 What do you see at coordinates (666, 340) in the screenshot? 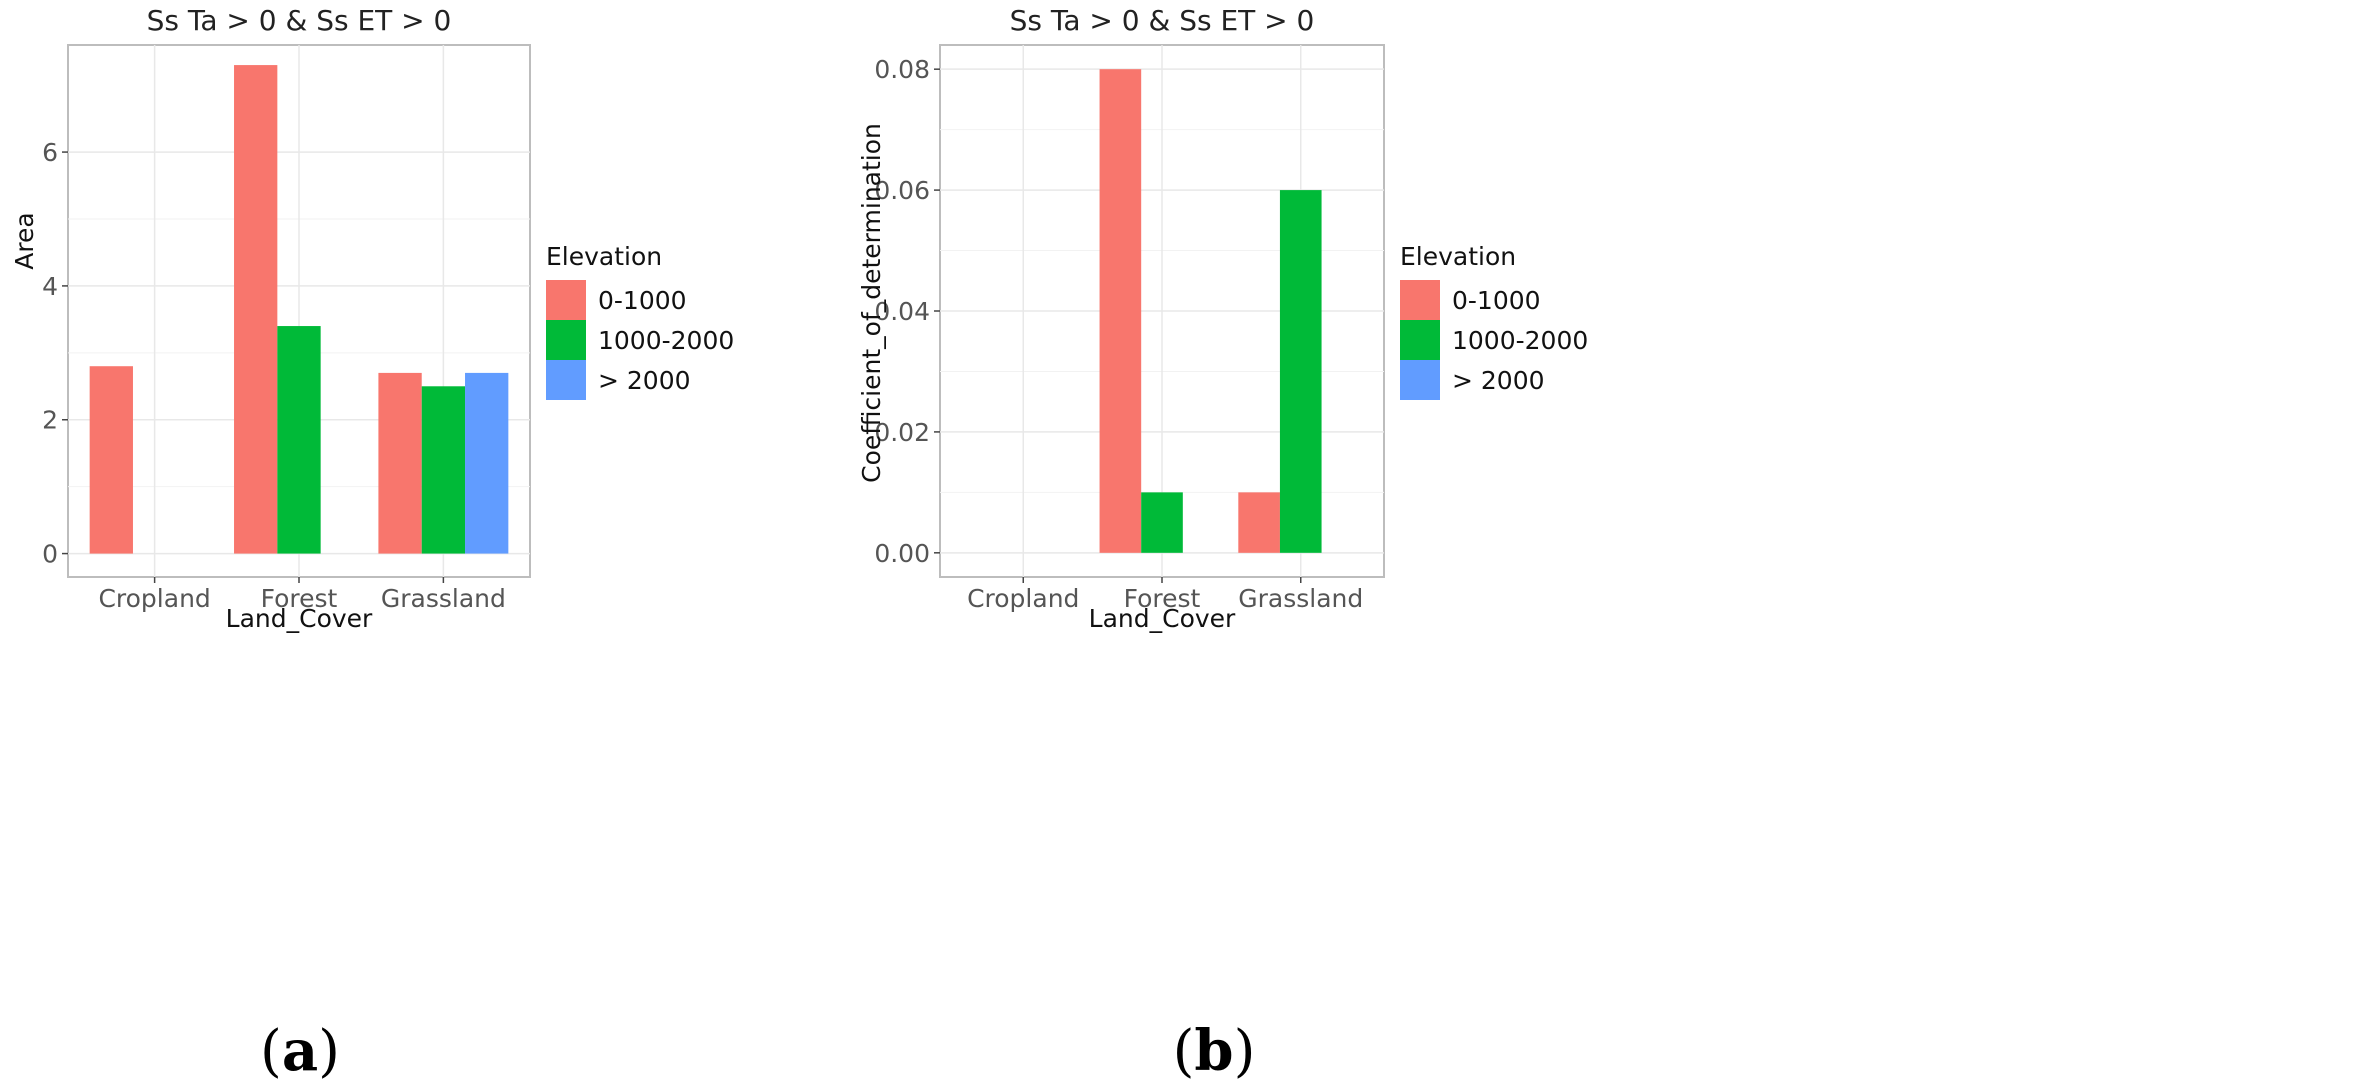
I see `legend-label-a-1: 1000-2000` at bounding box center [666, 340].